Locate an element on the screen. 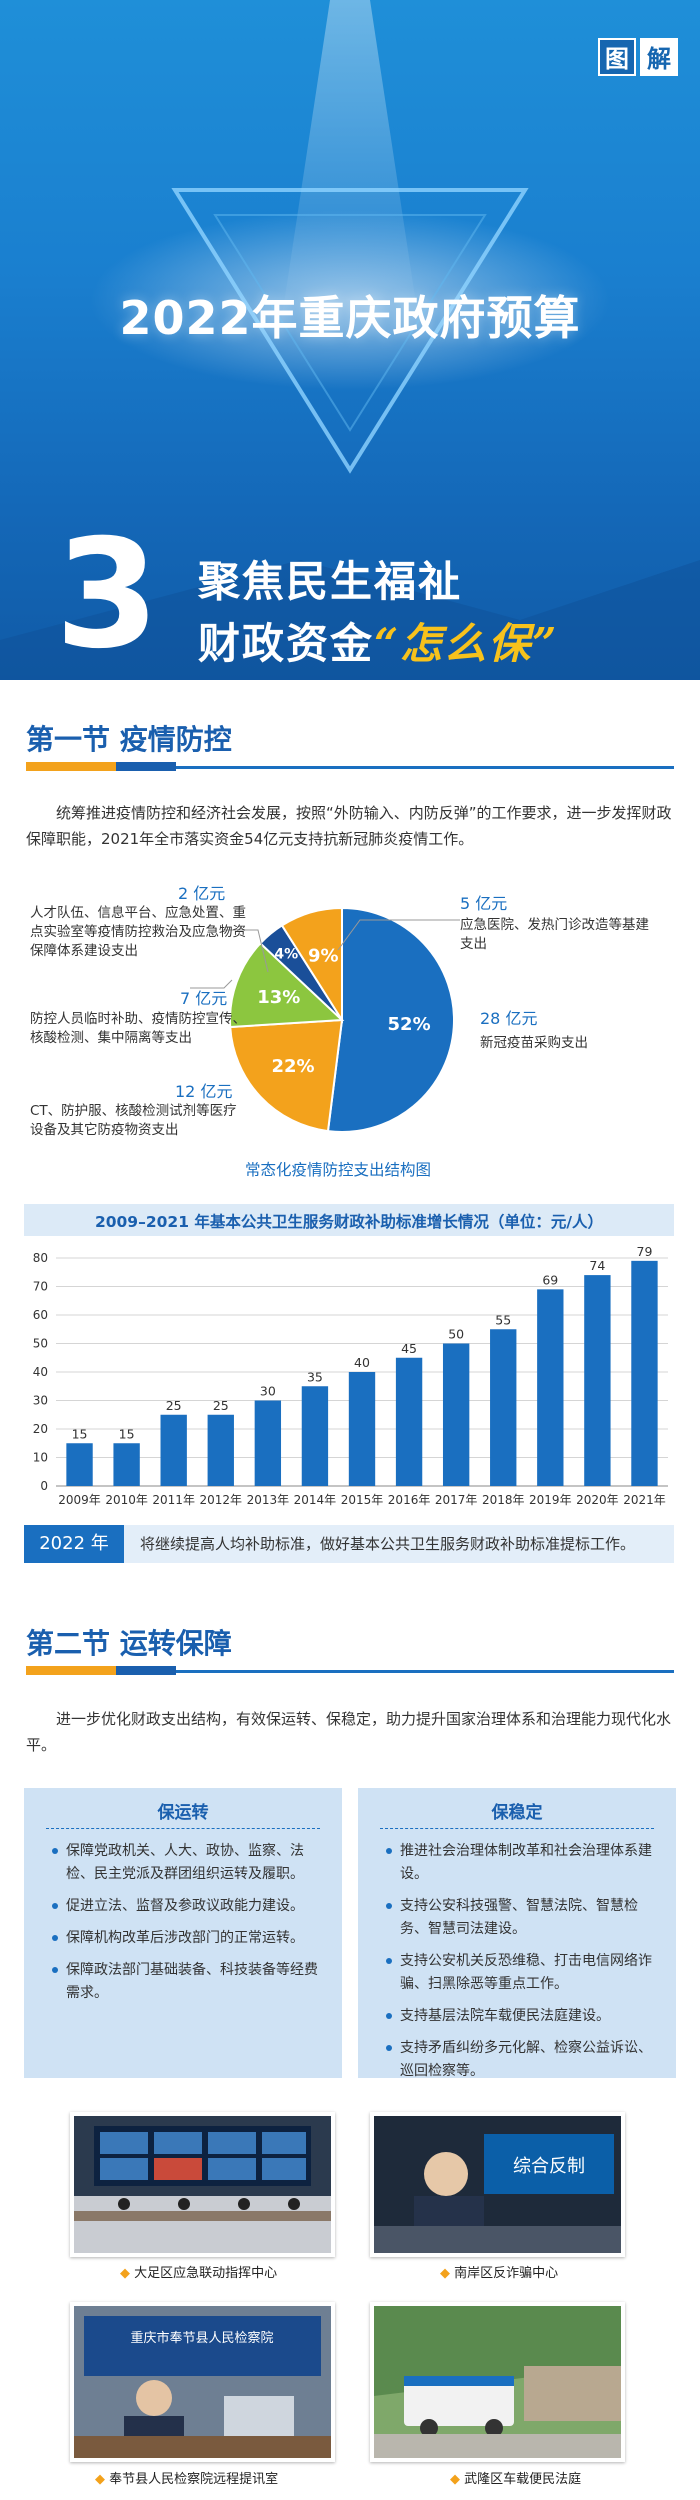  slogan-line-1: 聚焦民生福祉 is located at coordinates (330, 581).